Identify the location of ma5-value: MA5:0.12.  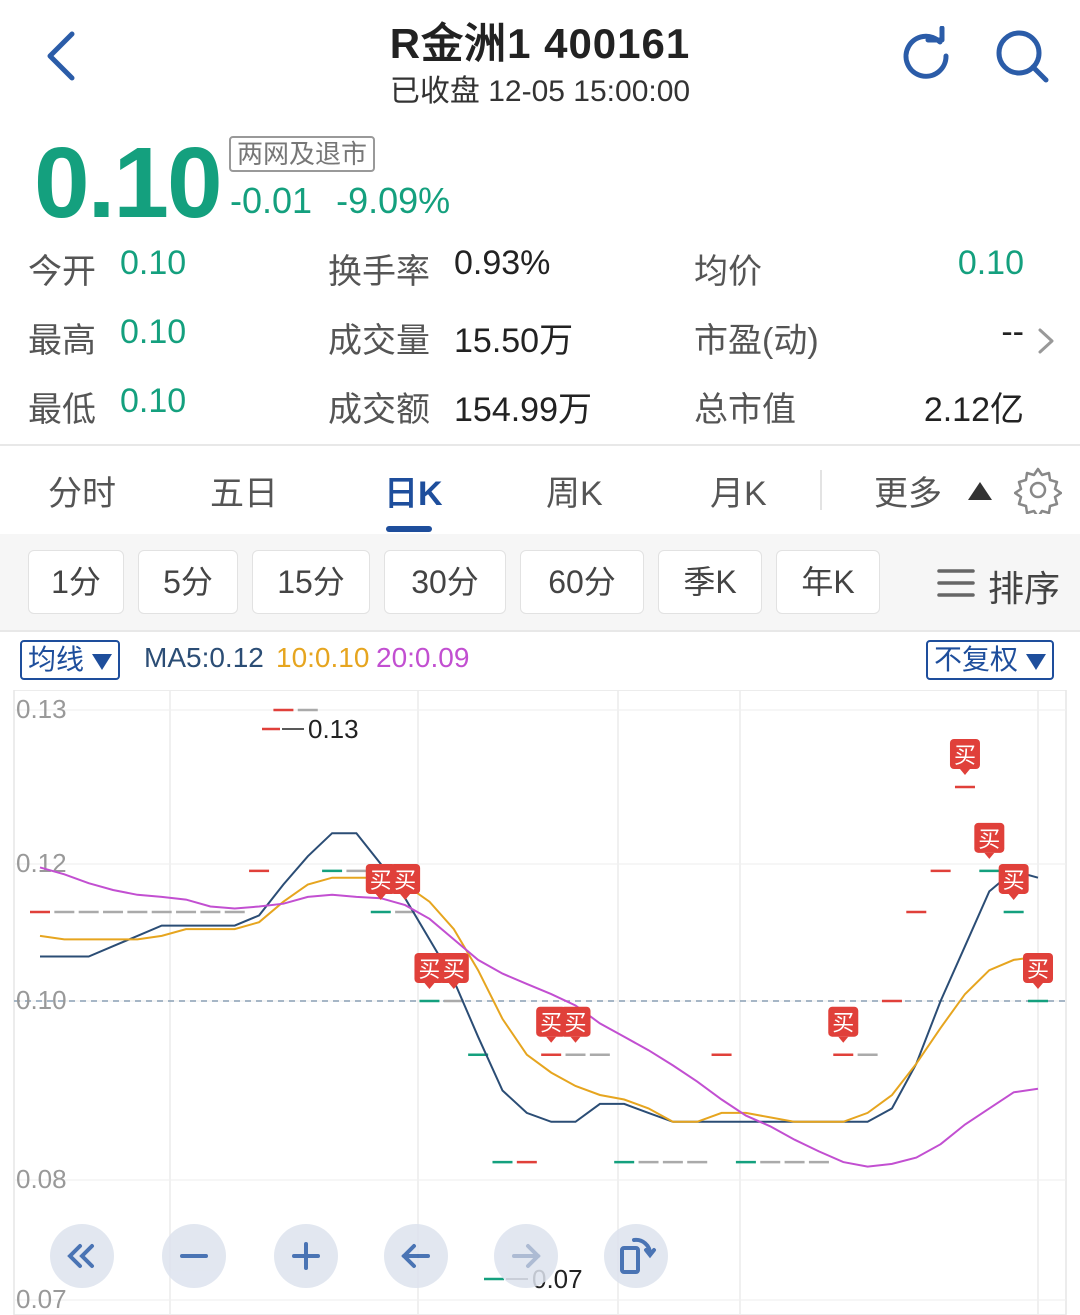
(204, 657).